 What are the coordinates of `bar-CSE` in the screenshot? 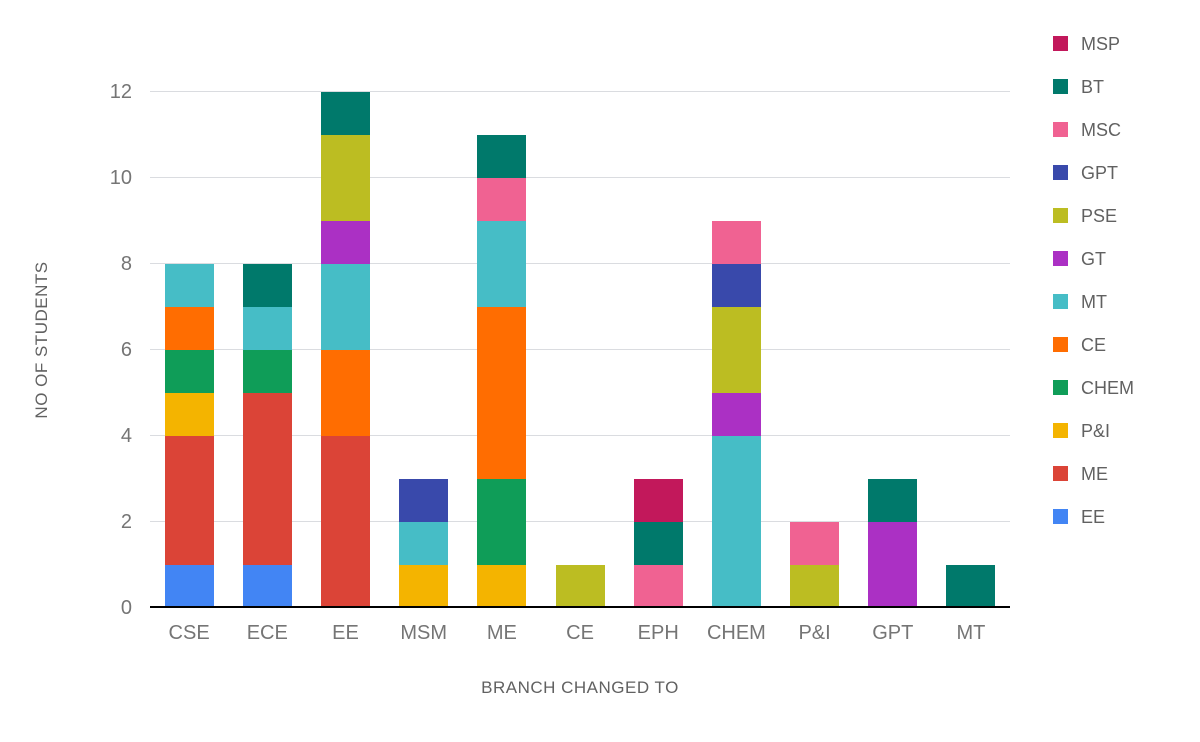 It's located at (189, 436).